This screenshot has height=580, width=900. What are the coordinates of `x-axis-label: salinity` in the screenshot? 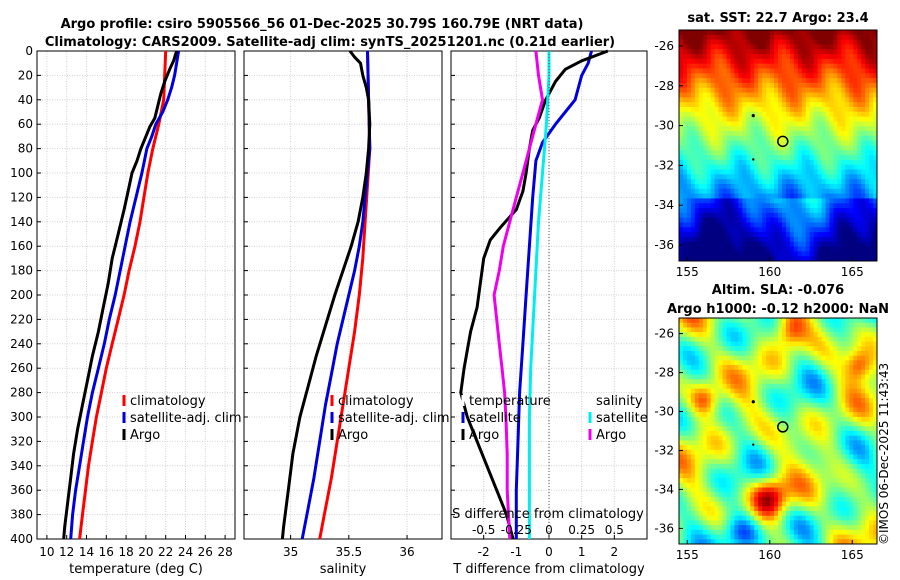 It's located at (343, 569).